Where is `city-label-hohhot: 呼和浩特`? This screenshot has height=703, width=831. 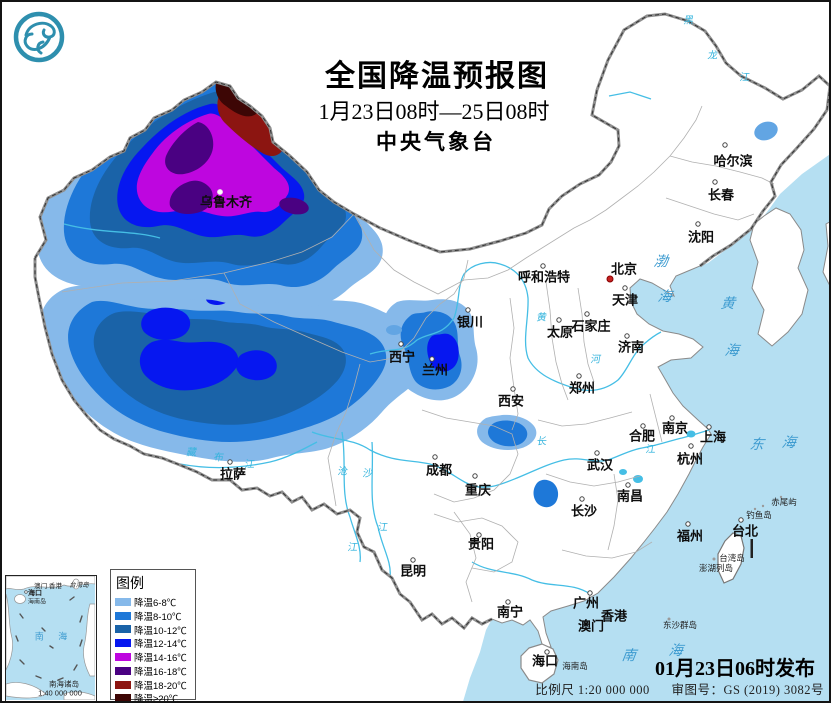
city-label-hohhot: 呼和浩特 is located at coordinates (544, 277).